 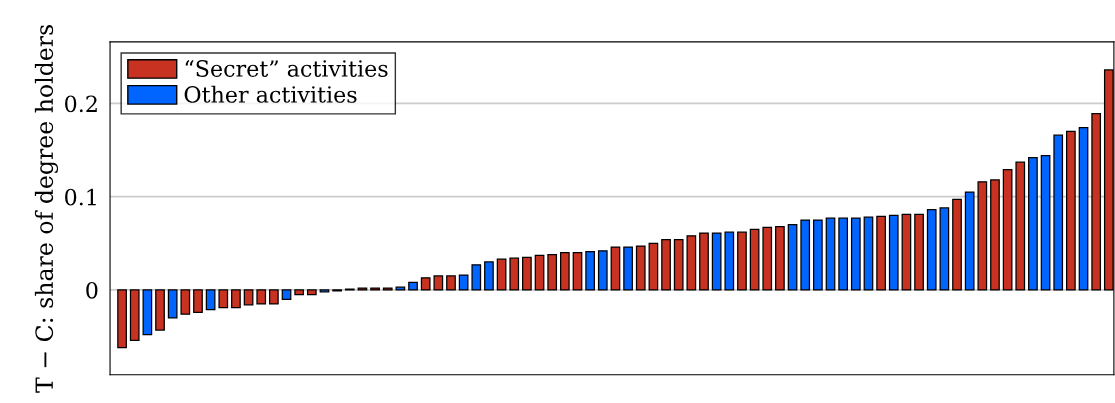 I want to click on y-tick-label: 0.1, so click(x=80, y=197).